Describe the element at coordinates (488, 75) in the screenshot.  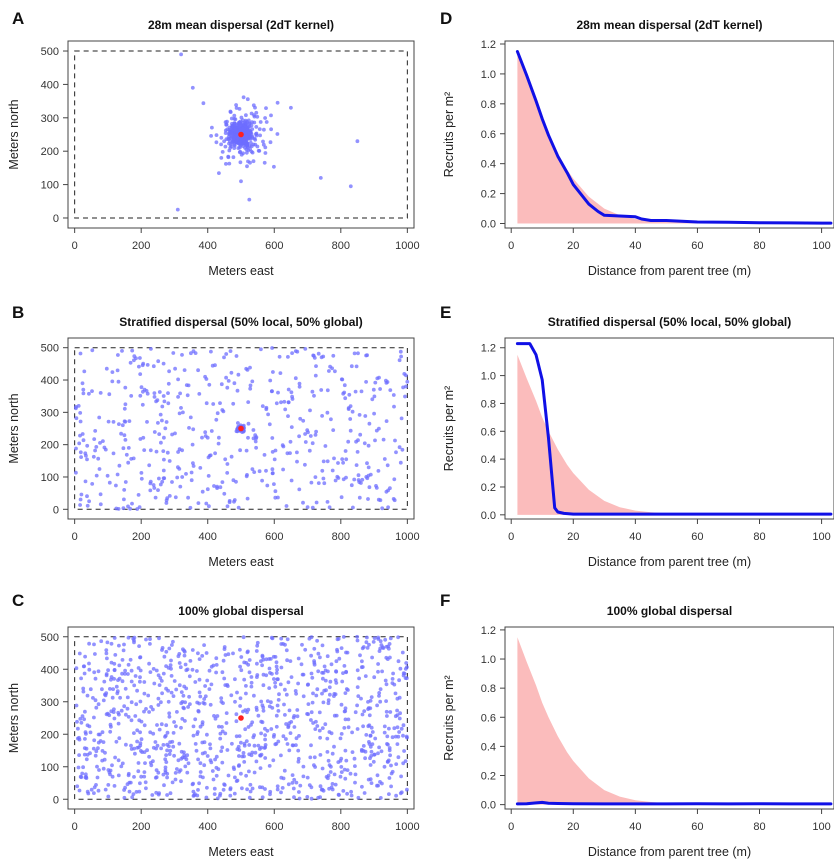
I see `y-tick-label: 1.0` at that location.